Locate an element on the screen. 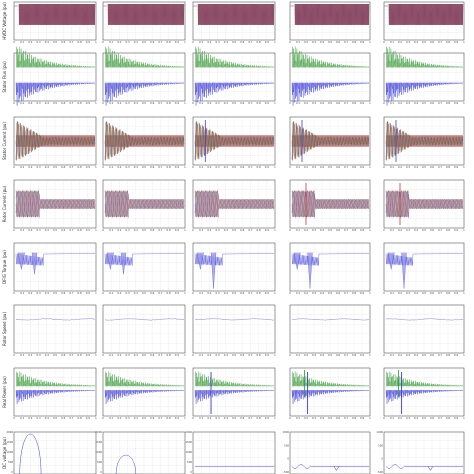 Image resolution: width=474 pixels, height=474 pixels. panel-r7-c1: 0 0.1 0.2 0.3 0.4 0.5 0.6 0.7 0.8 0.9 1 is located at coordinates (55, 393).